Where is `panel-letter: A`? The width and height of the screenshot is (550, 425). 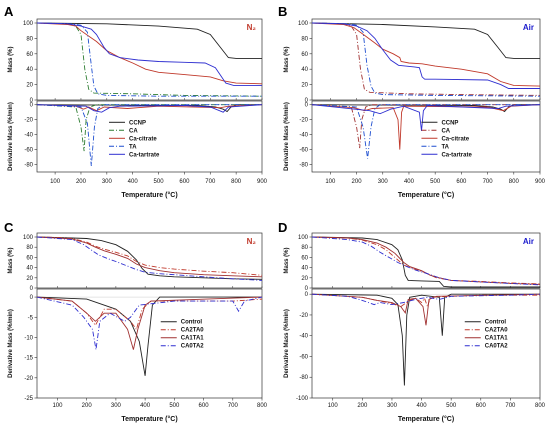 panel-letter: A is located at coordinates (9, 11).